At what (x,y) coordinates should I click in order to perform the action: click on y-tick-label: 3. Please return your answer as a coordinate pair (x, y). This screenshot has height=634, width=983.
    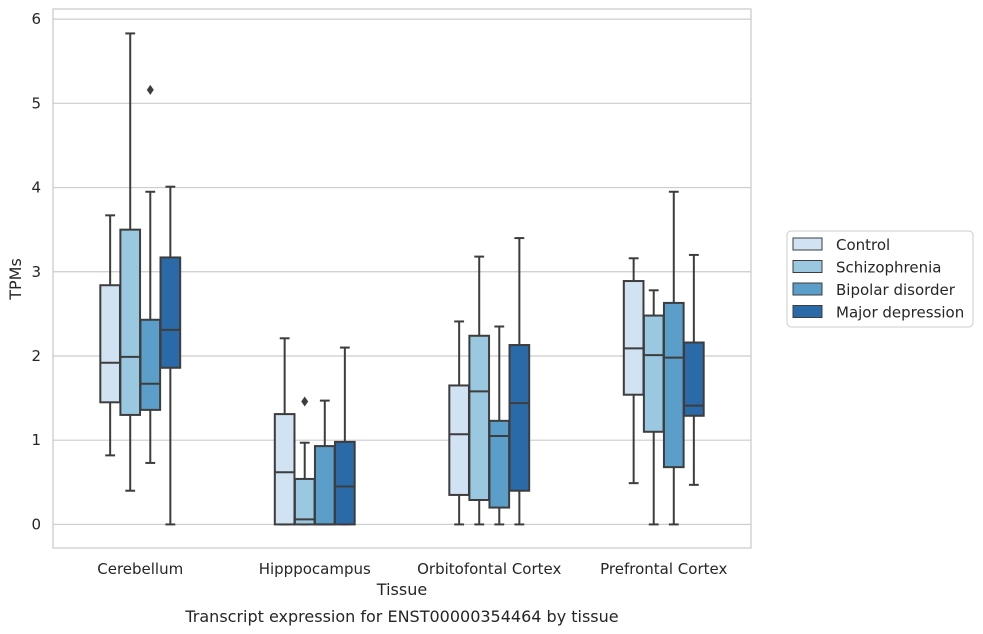
    Looking at the image, I should click on (36, 272).